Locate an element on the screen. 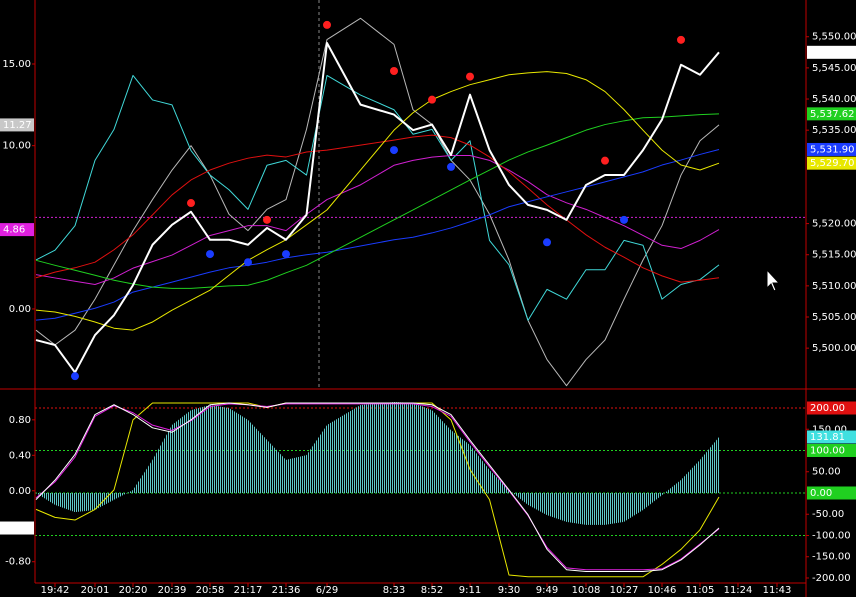 This screenshot has width=856, height=597. value-box-label: 5,531.90 is located at coordinates (832, 149).